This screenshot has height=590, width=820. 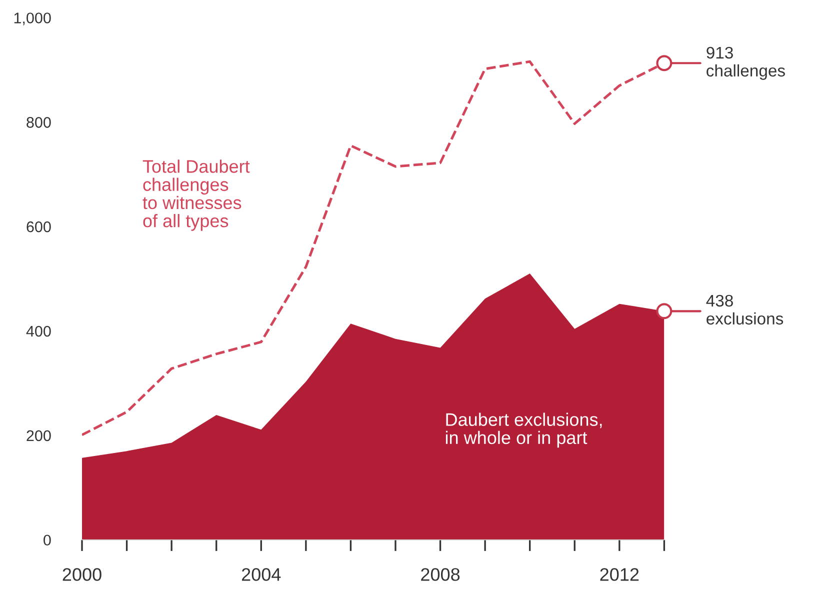 What do you see at coordinates (524, 430) in the screenshot?
I see `series-label: Daubert exclusions, in whole or in part` at bounding box center [524, 430].